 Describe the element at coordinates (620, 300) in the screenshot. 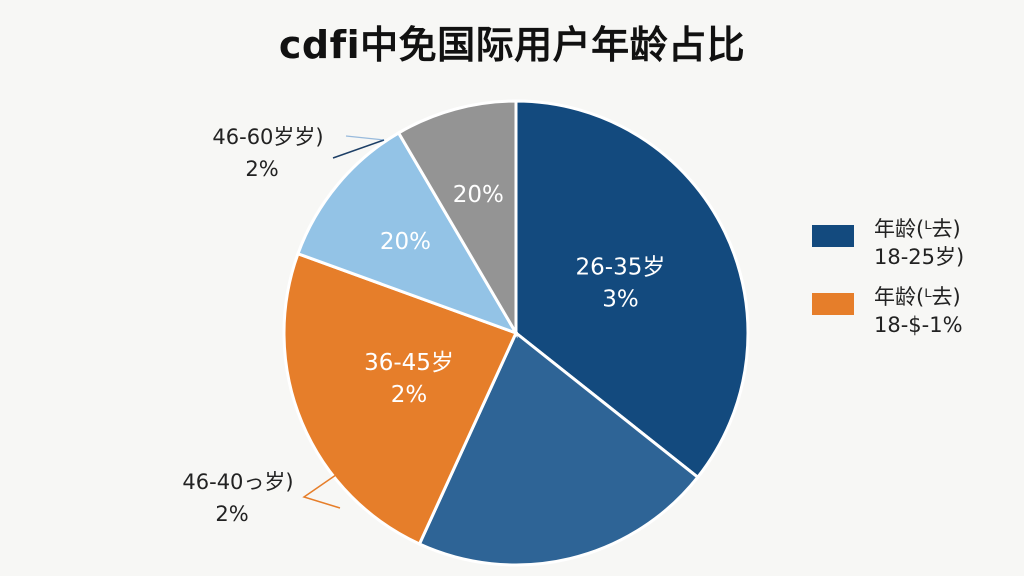

I see `slice-label: 3%` at that location.